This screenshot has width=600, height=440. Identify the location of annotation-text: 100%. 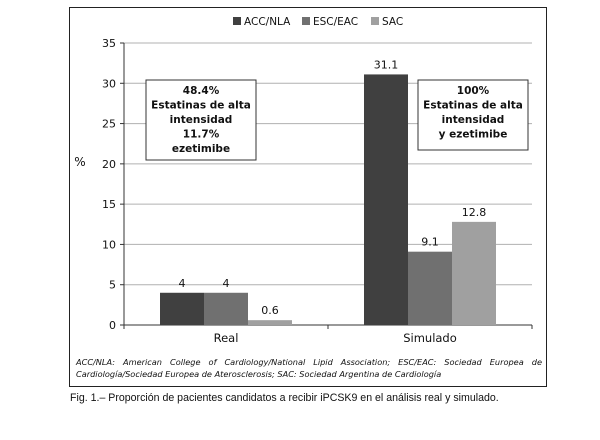
(473, 91).